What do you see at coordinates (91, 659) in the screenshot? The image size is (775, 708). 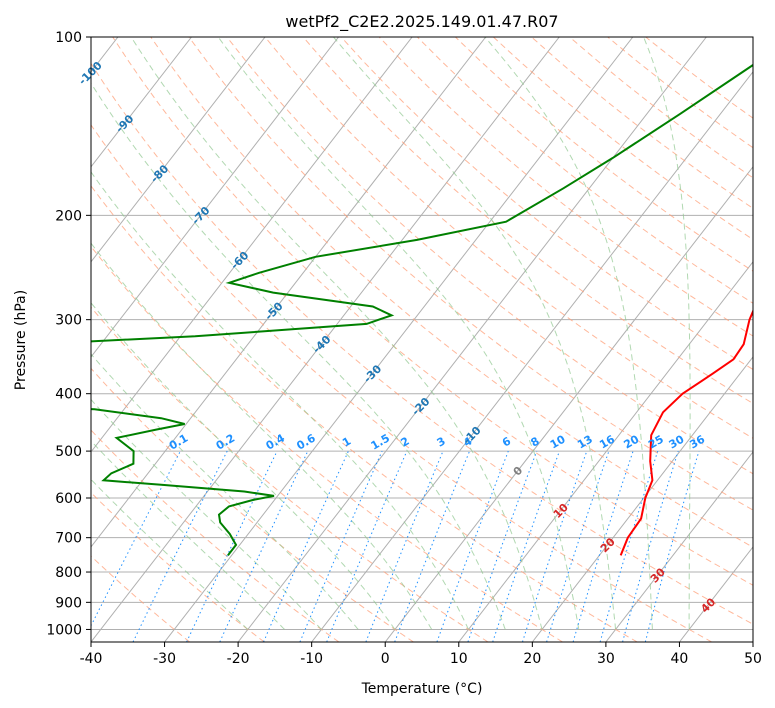 I see `x-tick-label: -40` at bounding box center [91, 659].